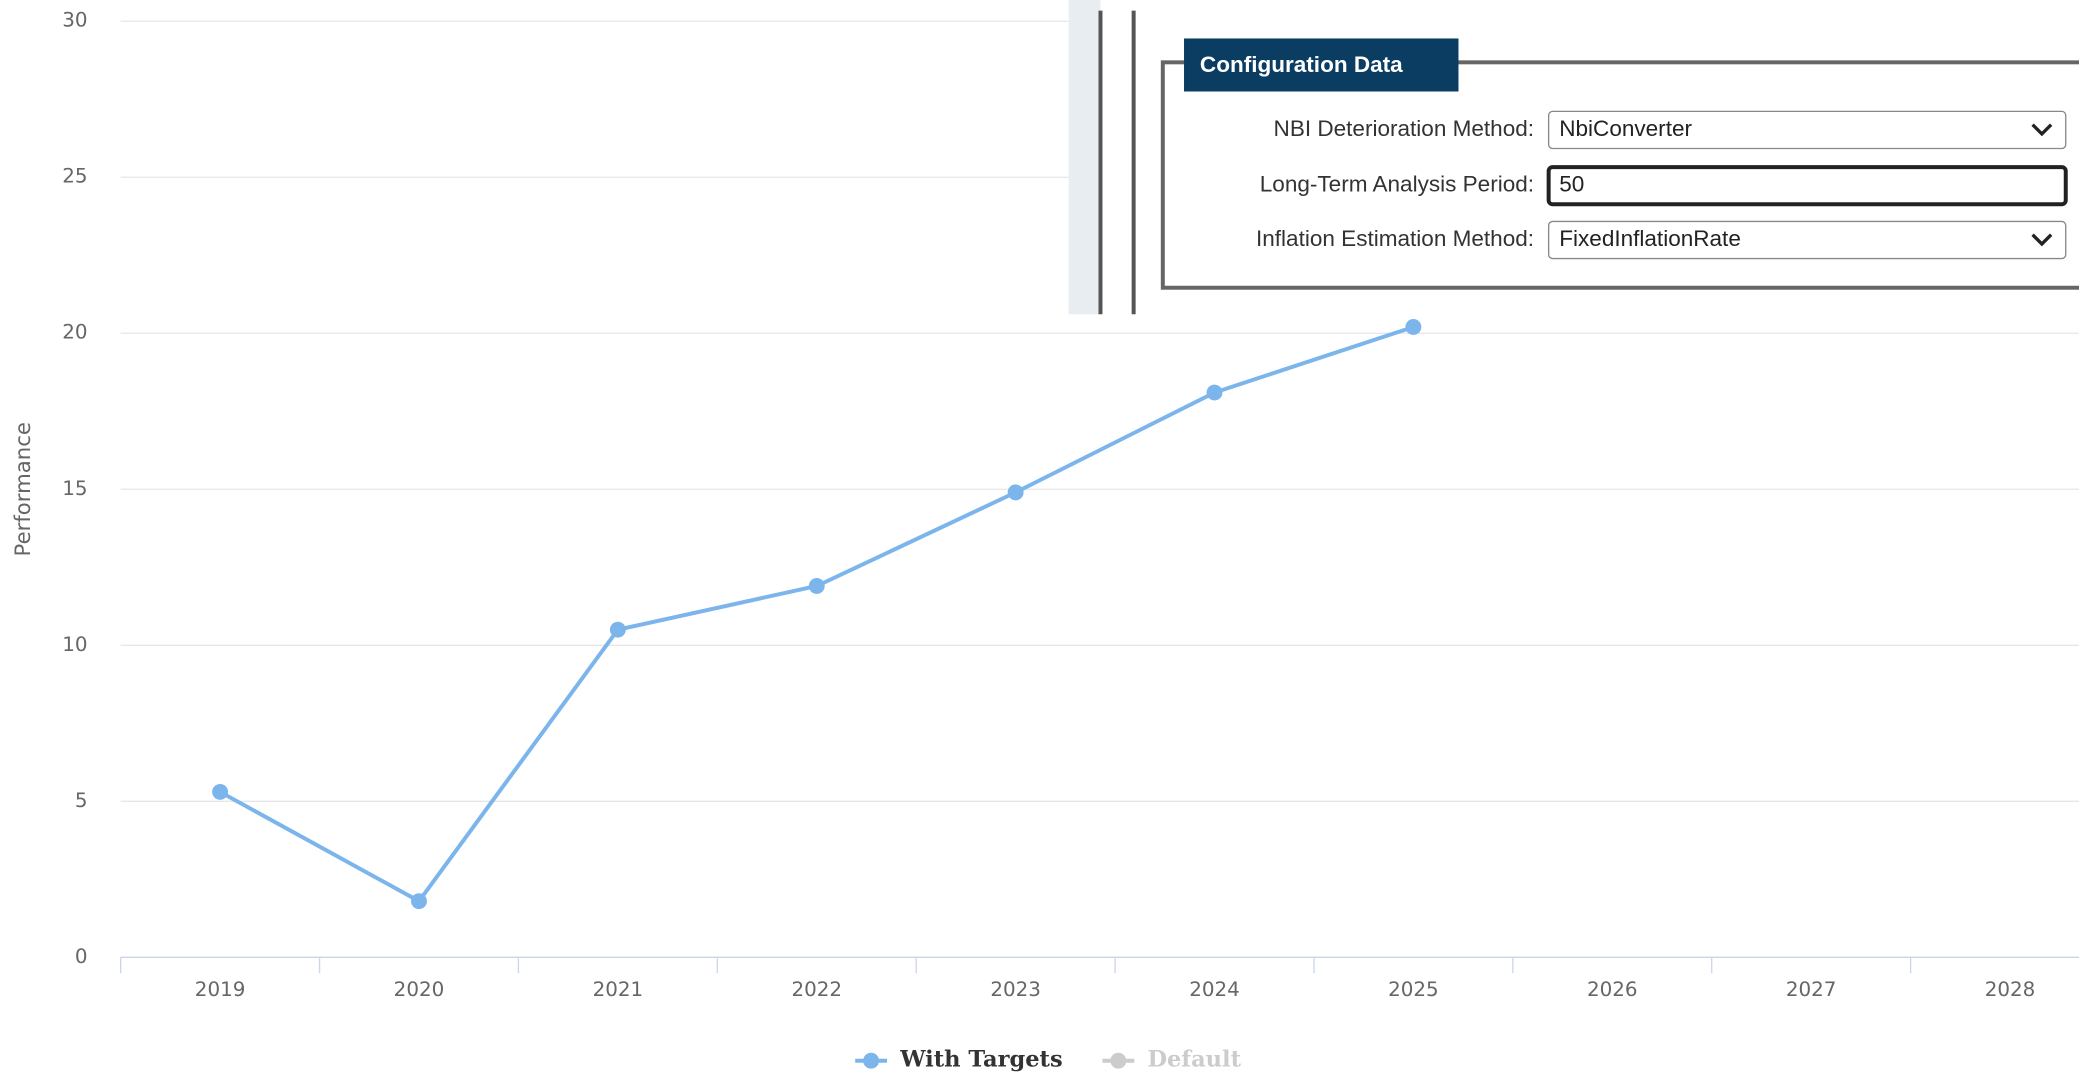 The width and height of the screenshot is (2079, 1074). What do you see at coordinates (1413, 989) in the screenshot?
I see `x-tick-label: 2025` at bounding box center [1413, 989].